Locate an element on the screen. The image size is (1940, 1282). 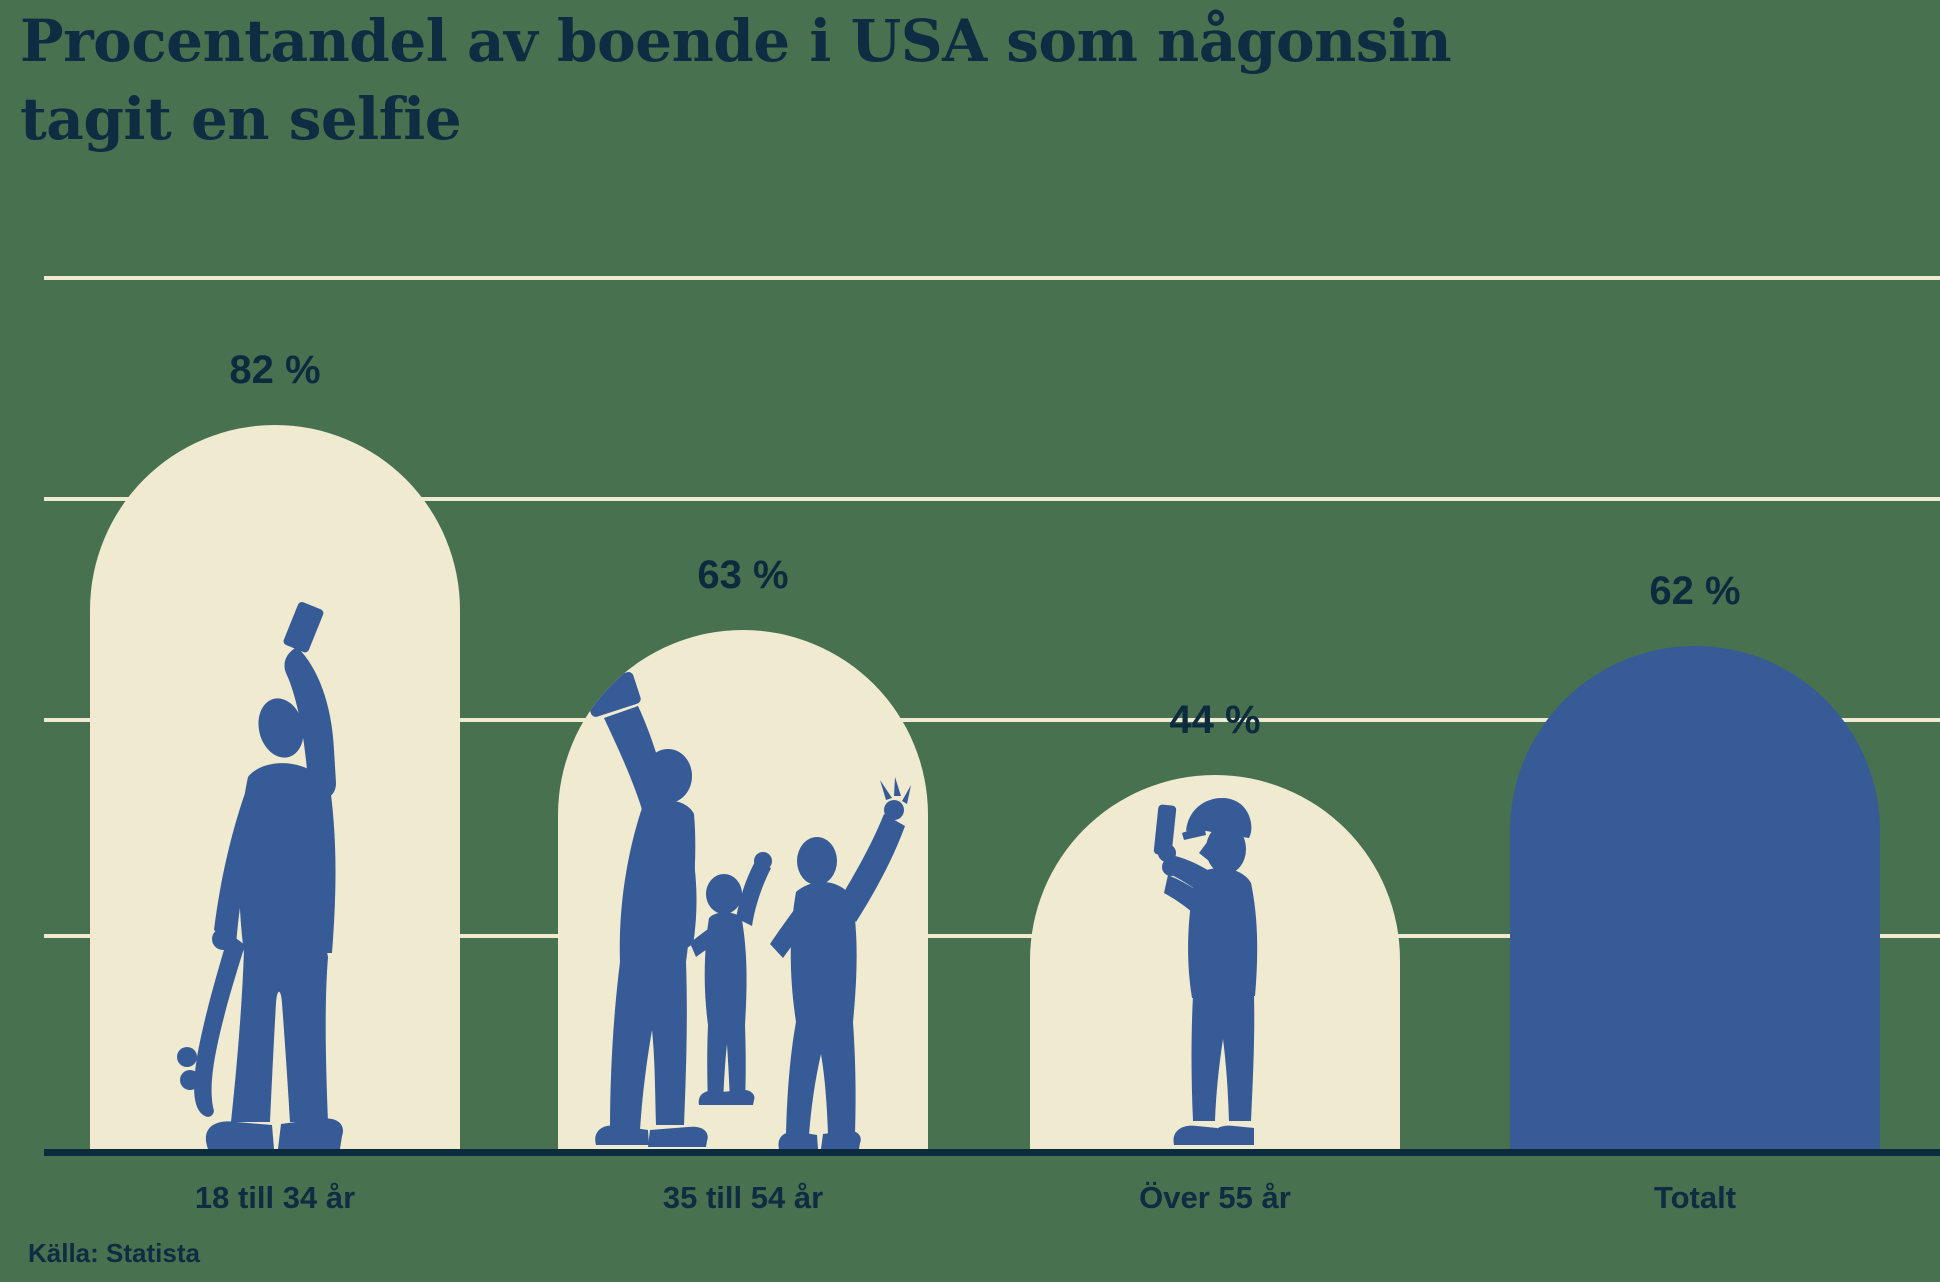
gridline-80pct is located at coordinates (992, 278).